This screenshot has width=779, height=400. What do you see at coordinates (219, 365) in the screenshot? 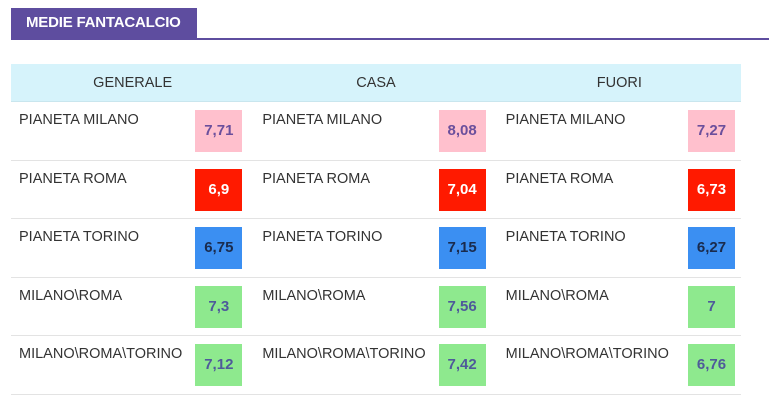
I see `average-badge: 7,12` at bounding box center [219, 365].